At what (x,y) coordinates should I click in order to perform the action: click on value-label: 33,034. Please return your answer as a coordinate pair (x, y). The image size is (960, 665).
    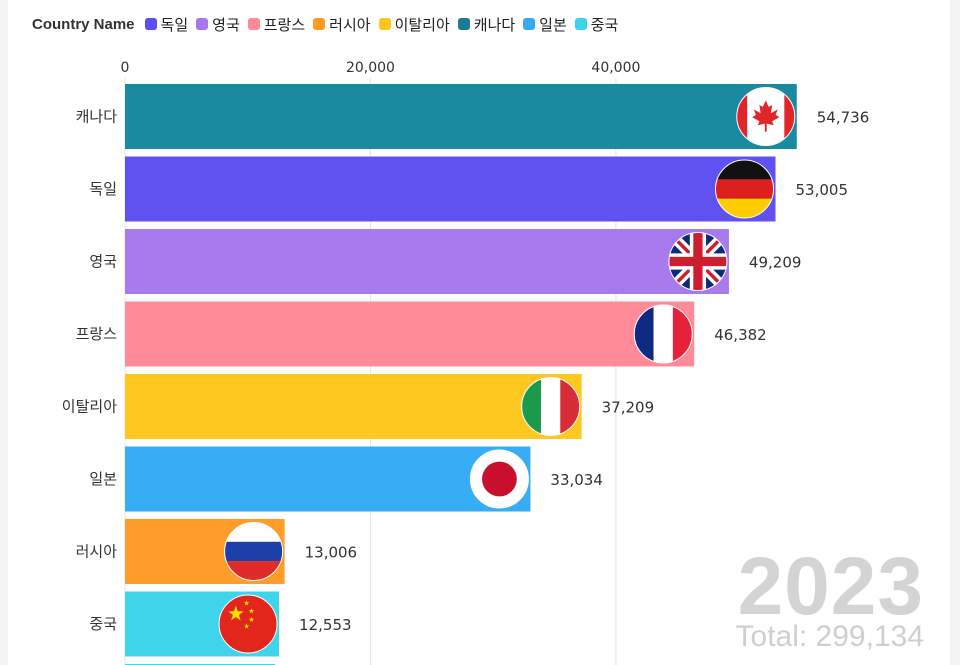
    Looking at the image, I should click on (576, 480).